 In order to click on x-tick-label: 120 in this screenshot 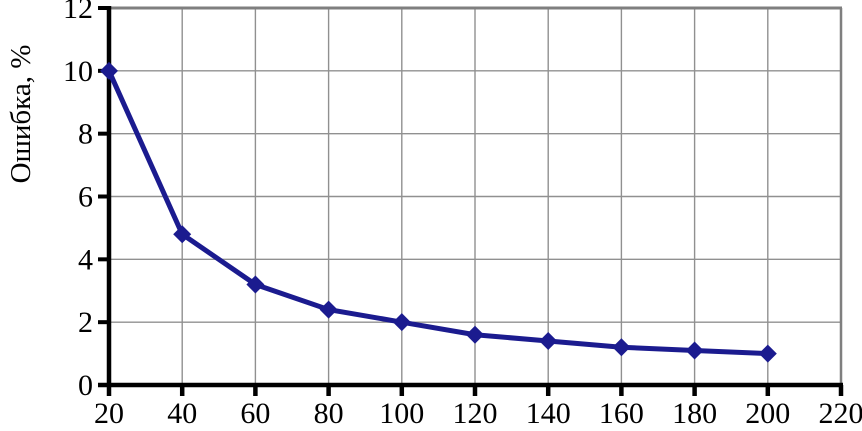, I will do `click(475, 413)`.